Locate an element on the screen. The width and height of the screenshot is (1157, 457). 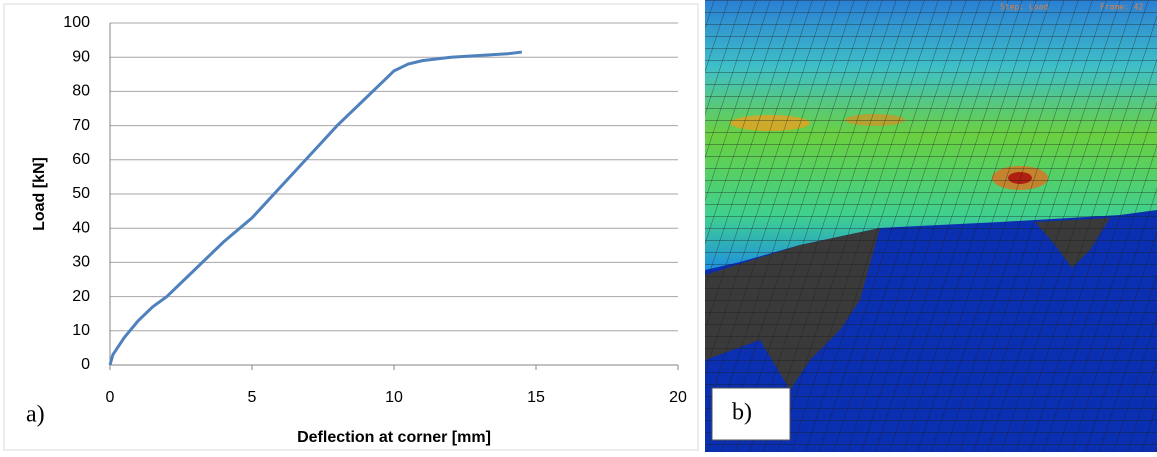
y-tick-label: 60 is located at coordinates (81, 159).